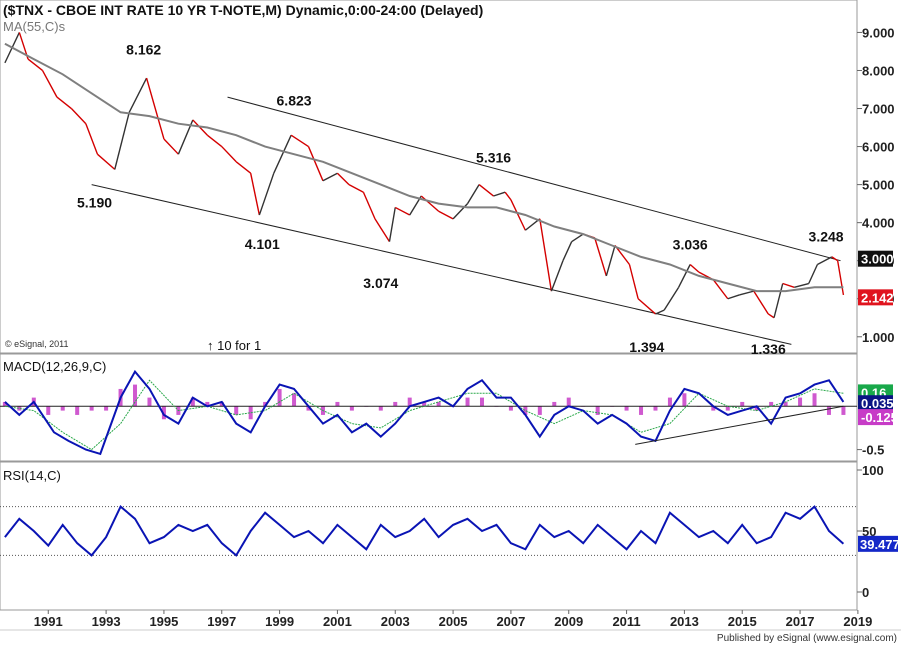  Describe the element at coordinates (869, 531) in the screenshot. I see `rsi-y-tick-label: 50` at that location.